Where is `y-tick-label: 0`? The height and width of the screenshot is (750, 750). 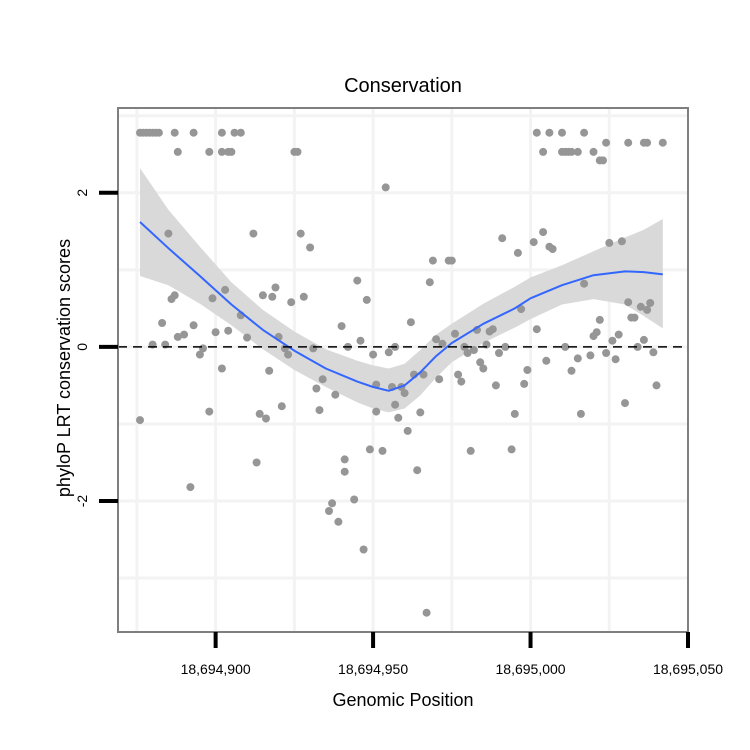 y-tick-label: 0 is located at coordinates (82, 347).